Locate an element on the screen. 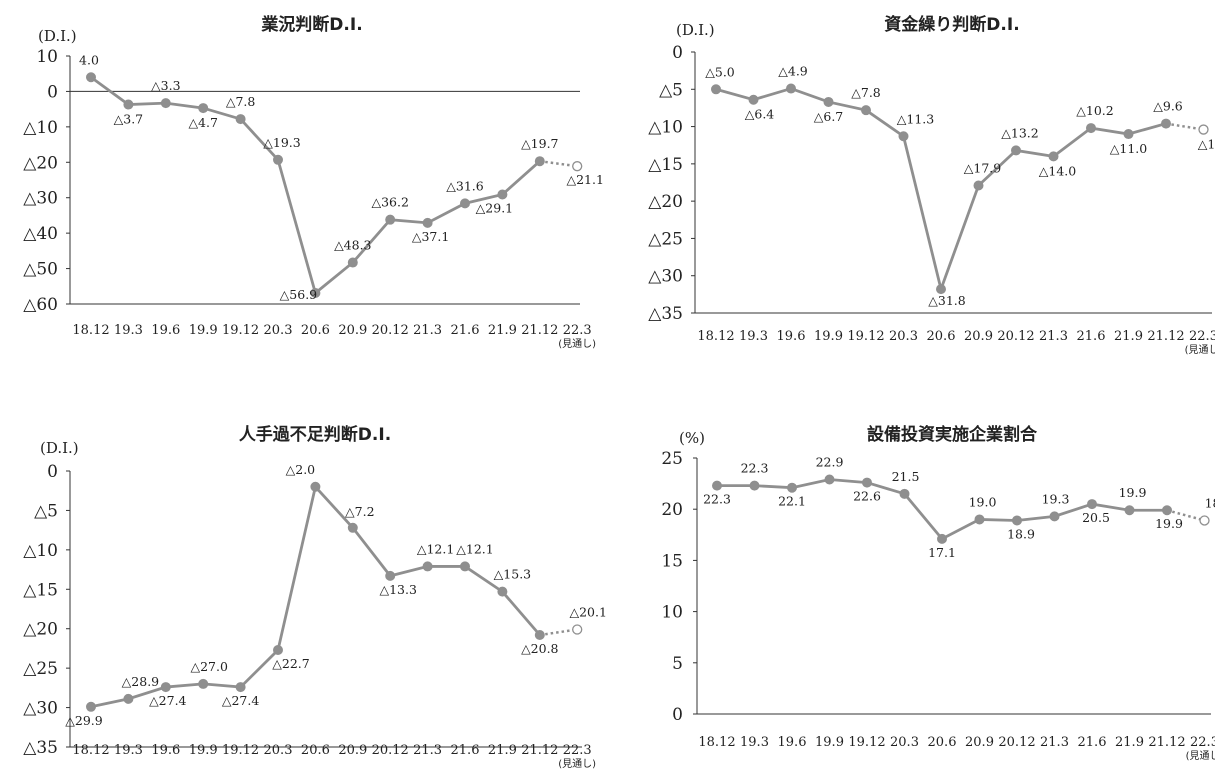 The width and height of the screenshot is (1215, 769). data-label: 4.0 is located at coordinates (89, 59).